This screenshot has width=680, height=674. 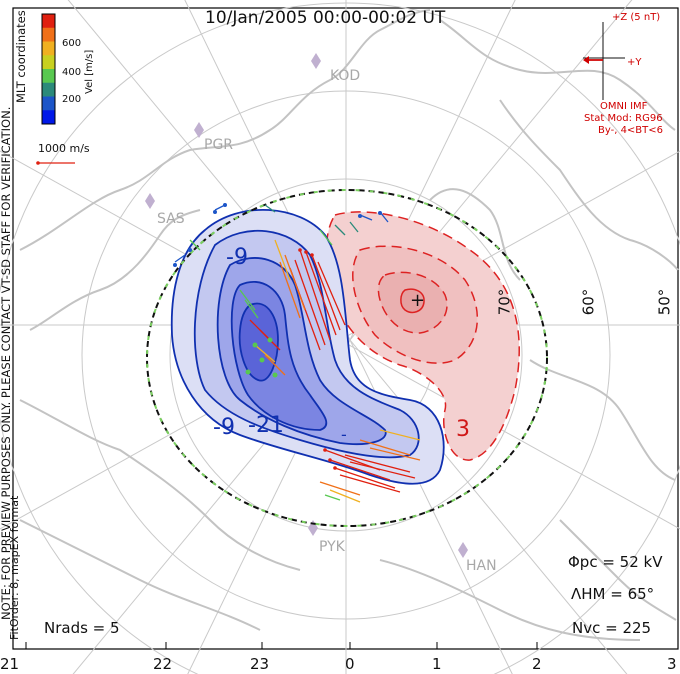 I want to click on colorbar-label: Vel [m/s], so click(x=89, y=71).